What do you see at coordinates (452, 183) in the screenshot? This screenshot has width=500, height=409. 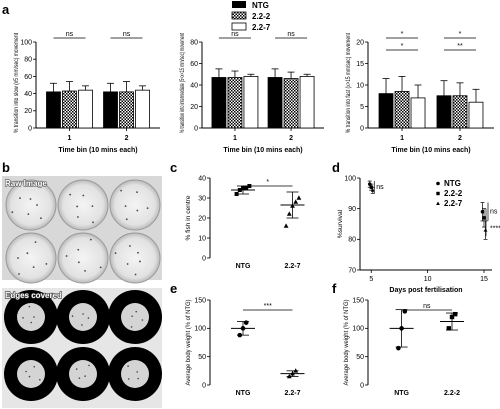 I see `legend-label: NTG` at bounding box center [452, 183].